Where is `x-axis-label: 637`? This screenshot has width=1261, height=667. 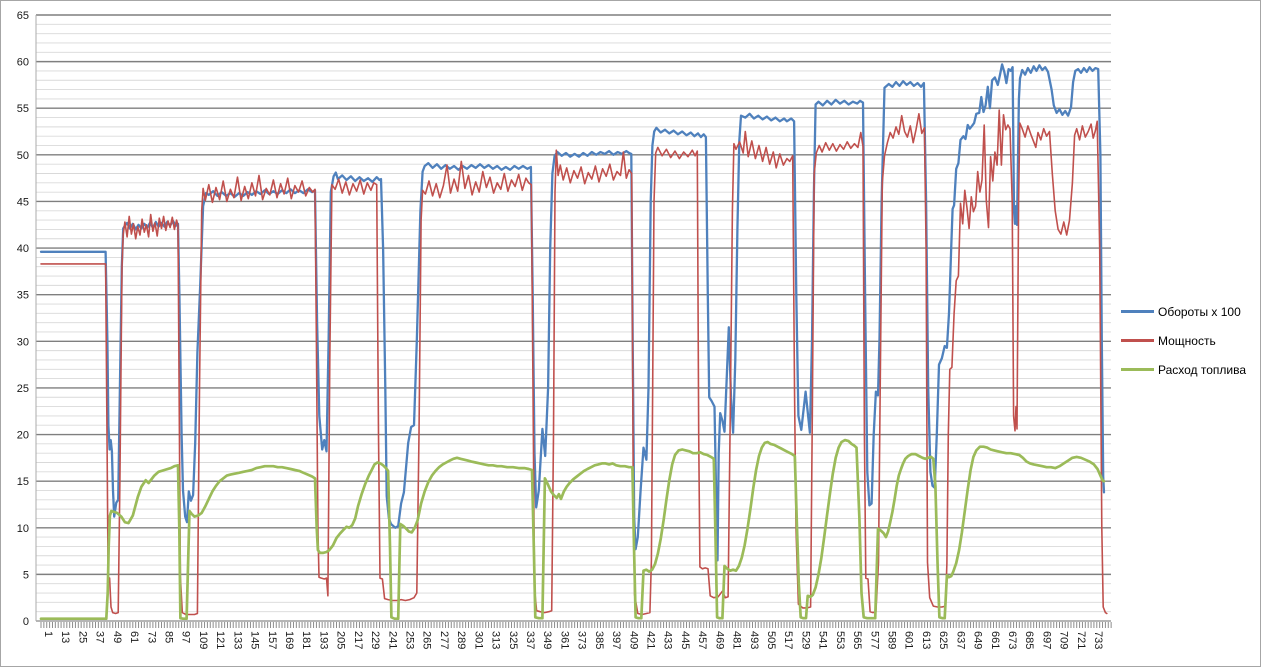 x-axis-label: 637 is located at coordinates (960, 640).